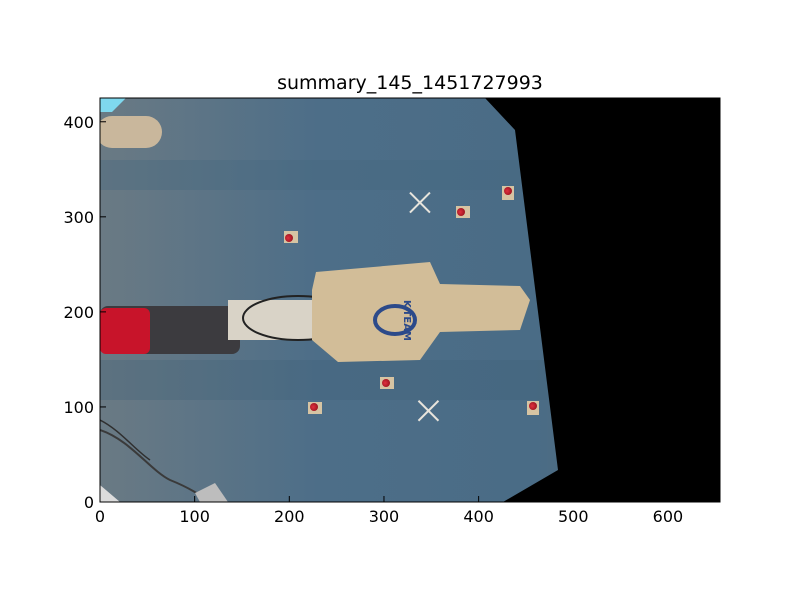  Describe the element at coordinates (89, 502) in the screenshot. I see `y-tick-label: 0` at that location.